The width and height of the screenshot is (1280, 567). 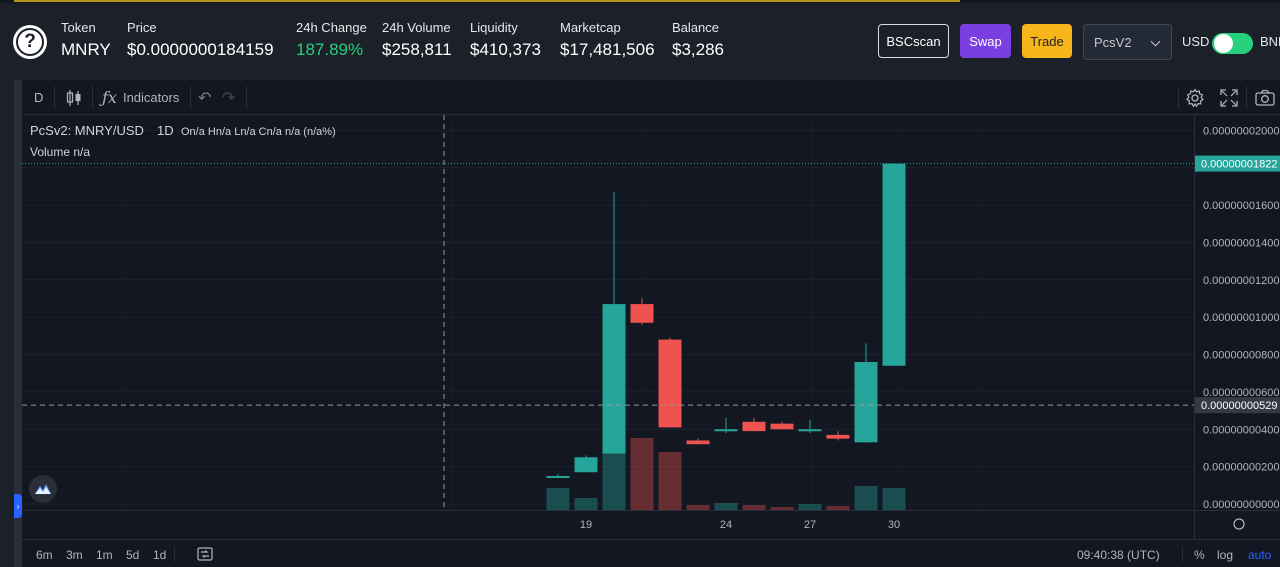 I want to click on exchange-select-value: PcsV2, so click(x=1113, y=42).